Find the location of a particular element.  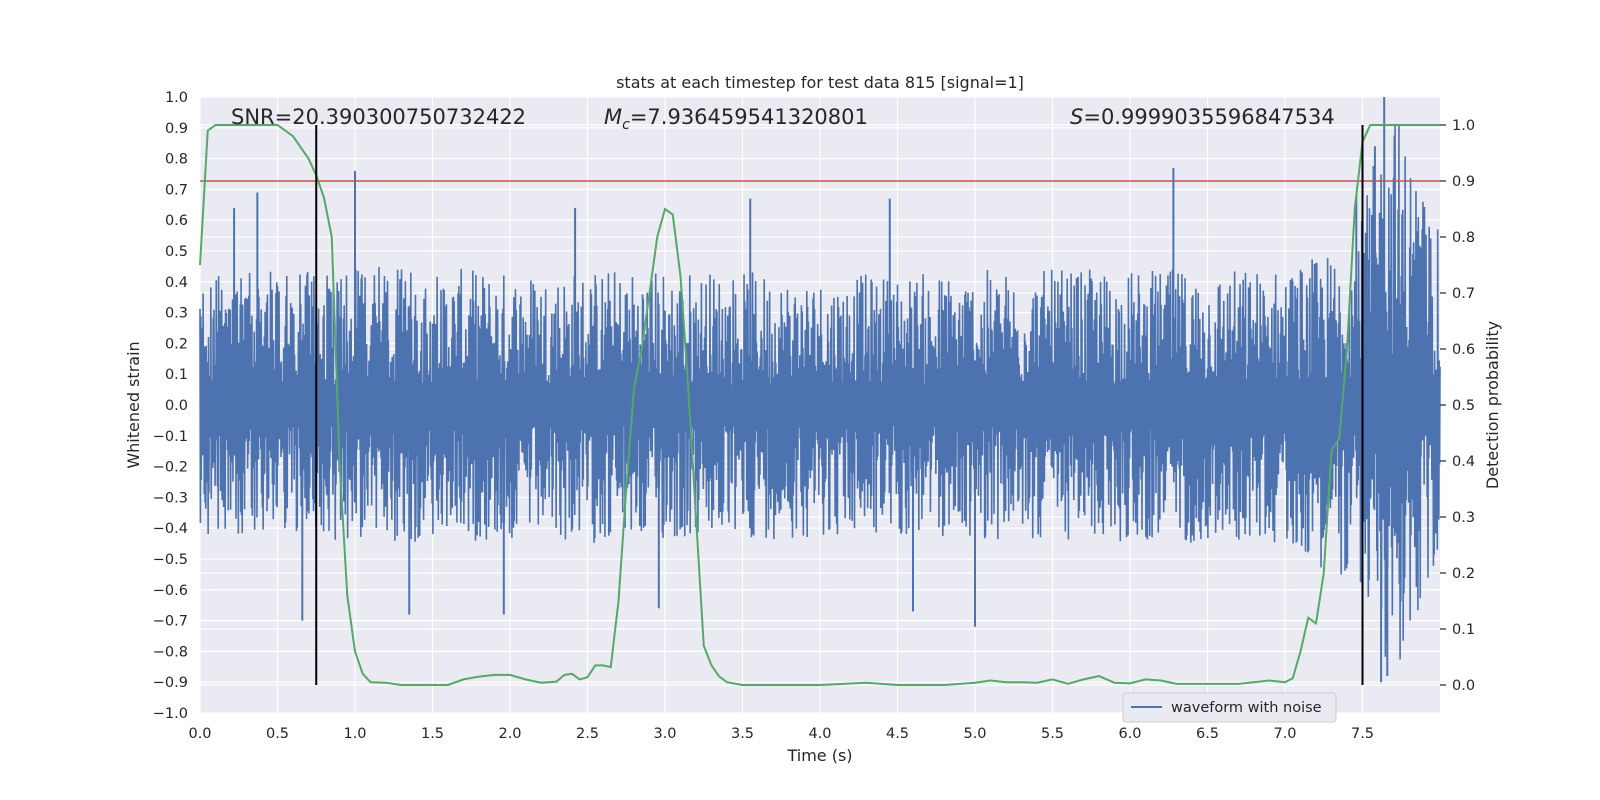

y-tick-label: −0.5 is located at coordinates (170, 560).